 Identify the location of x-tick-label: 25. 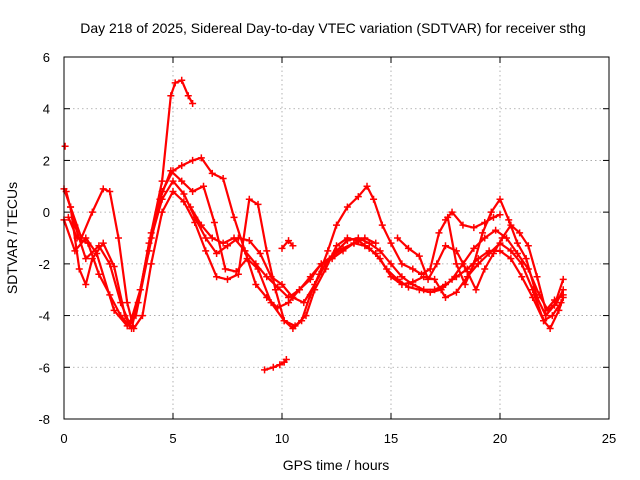
(609, 438).